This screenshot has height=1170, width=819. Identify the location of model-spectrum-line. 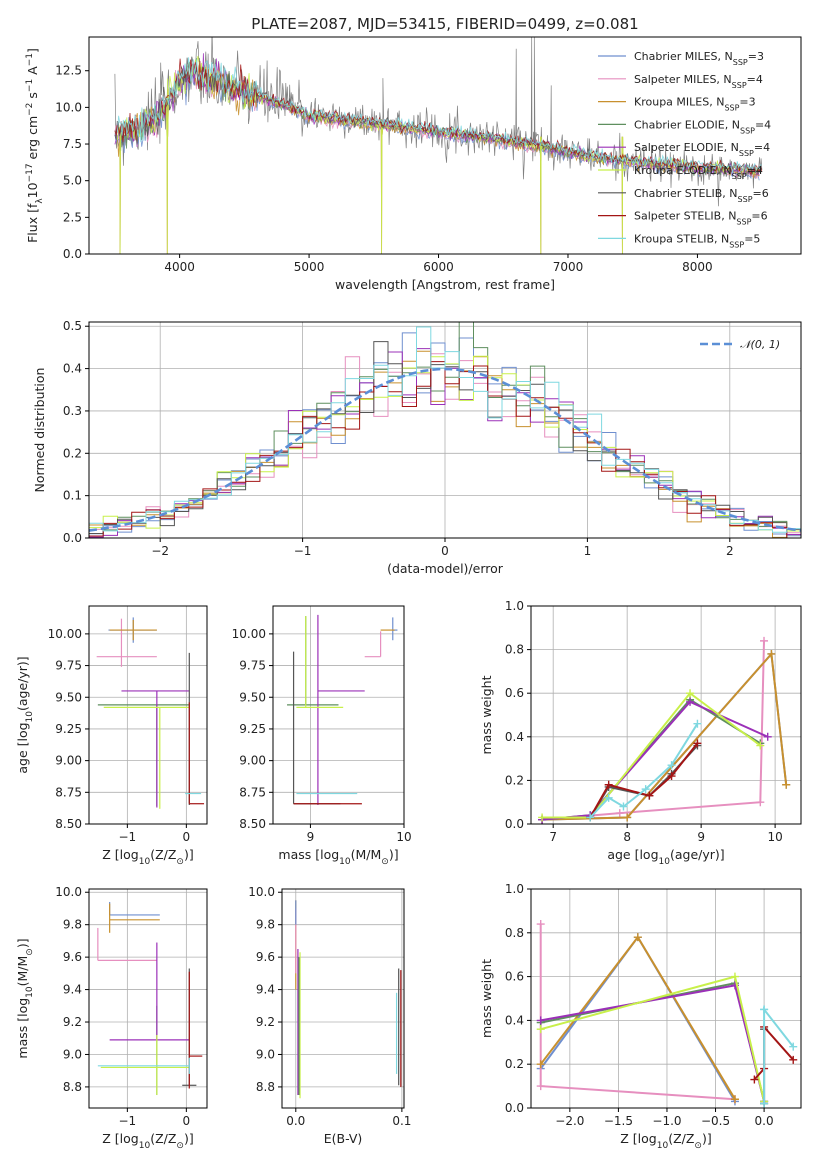
(439, 115).